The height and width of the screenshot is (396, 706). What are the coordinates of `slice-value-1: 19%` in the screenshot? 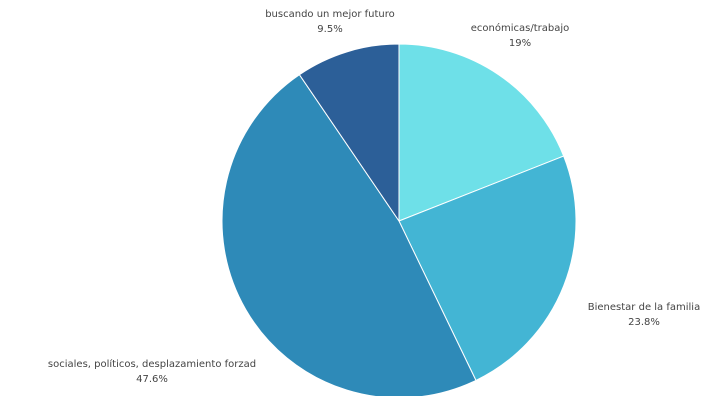 It's located at (520, 43).